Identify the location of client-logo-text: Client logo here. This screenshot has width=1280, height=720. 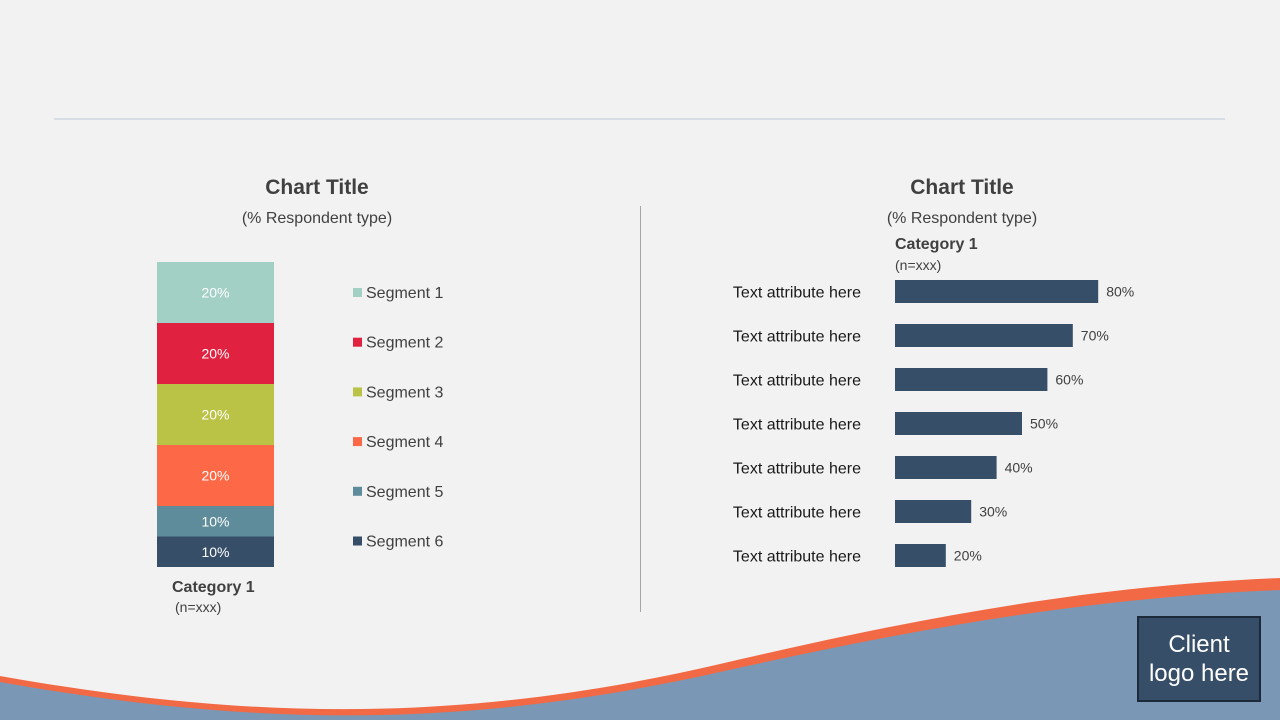
(1199, 659).